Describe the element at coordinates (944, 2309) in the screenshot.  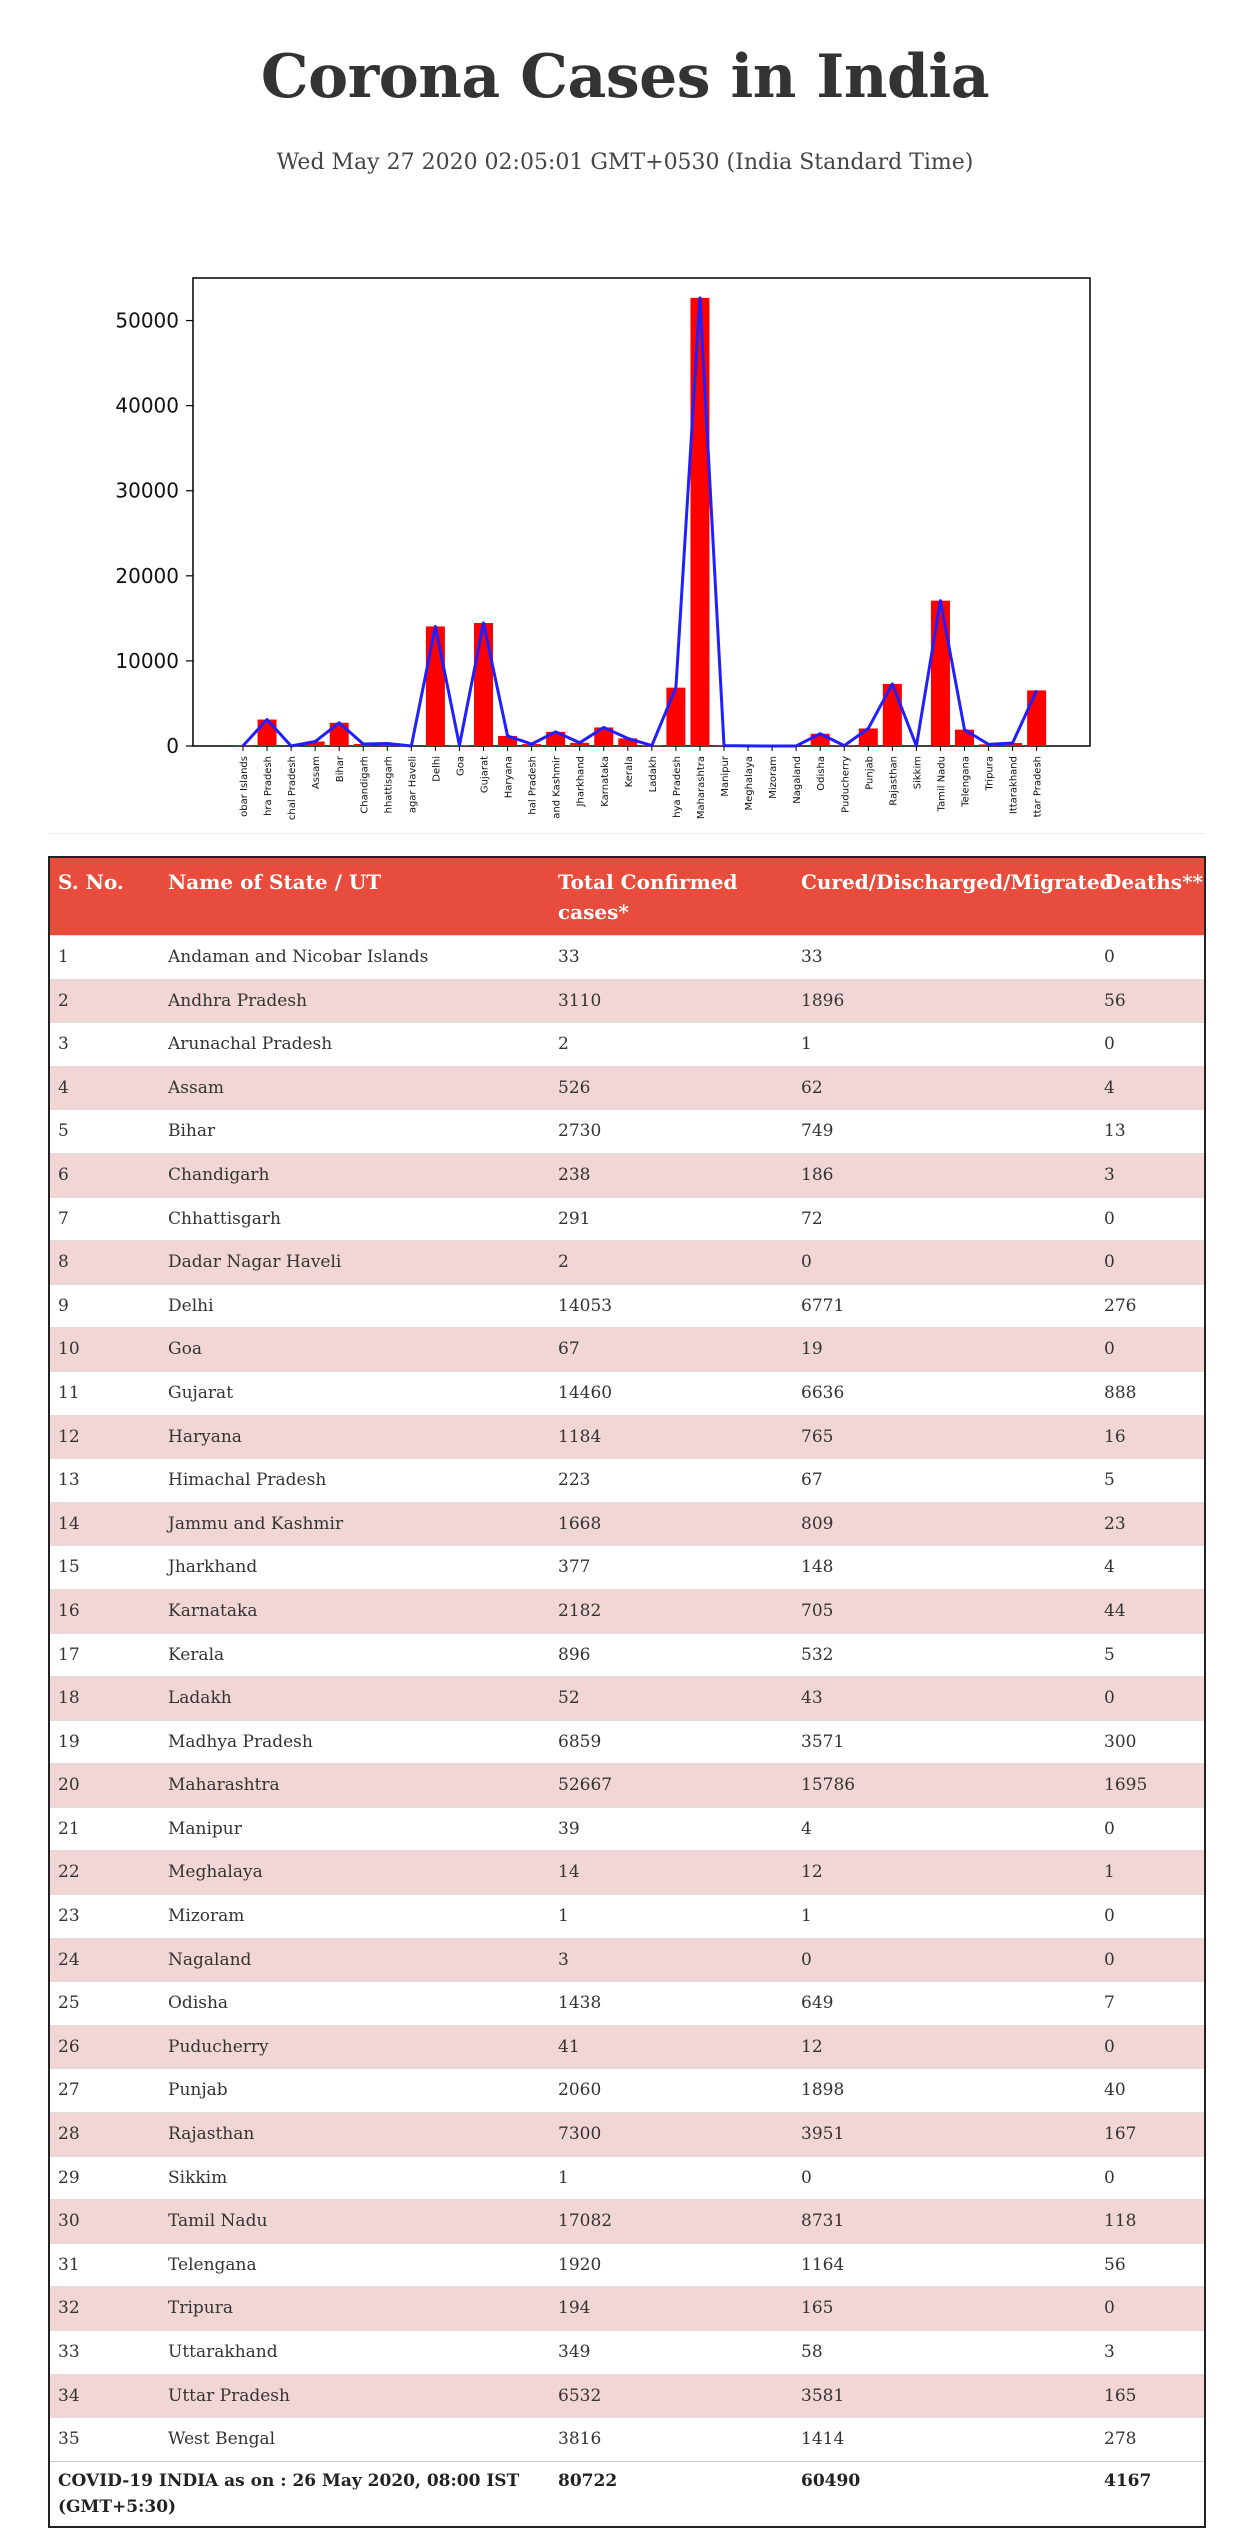
I see `cell-cured: 165` at that location.